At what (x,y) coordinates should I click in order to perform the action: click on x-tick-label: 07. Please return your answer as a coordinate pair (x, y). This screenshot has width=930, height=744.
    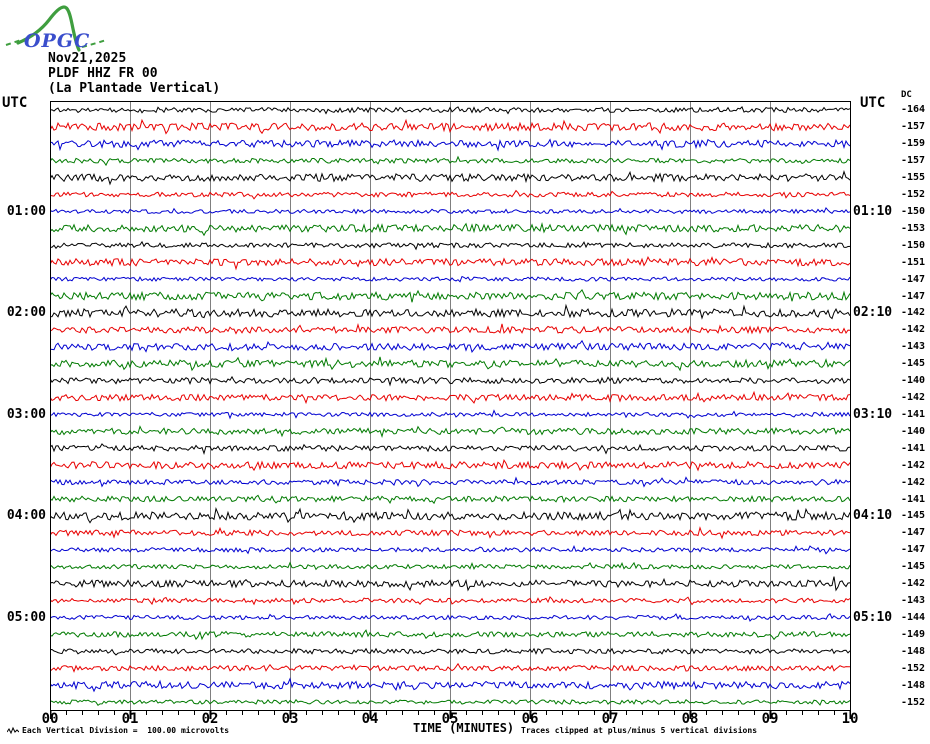
    Looking at the image, I should click on (610, 719).